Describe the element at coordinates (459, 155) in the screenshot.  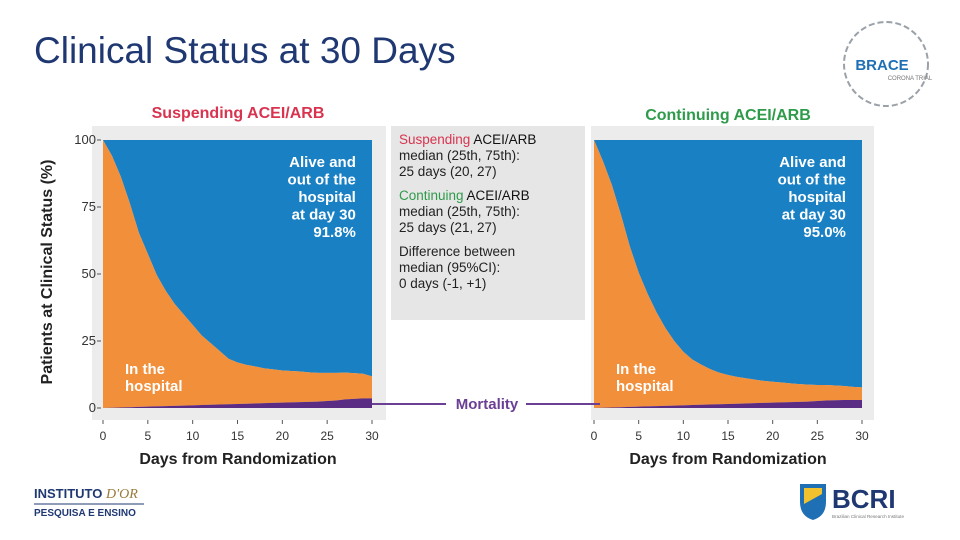
I see `suspending-stat-label: median (25th, 75th):` at that location.